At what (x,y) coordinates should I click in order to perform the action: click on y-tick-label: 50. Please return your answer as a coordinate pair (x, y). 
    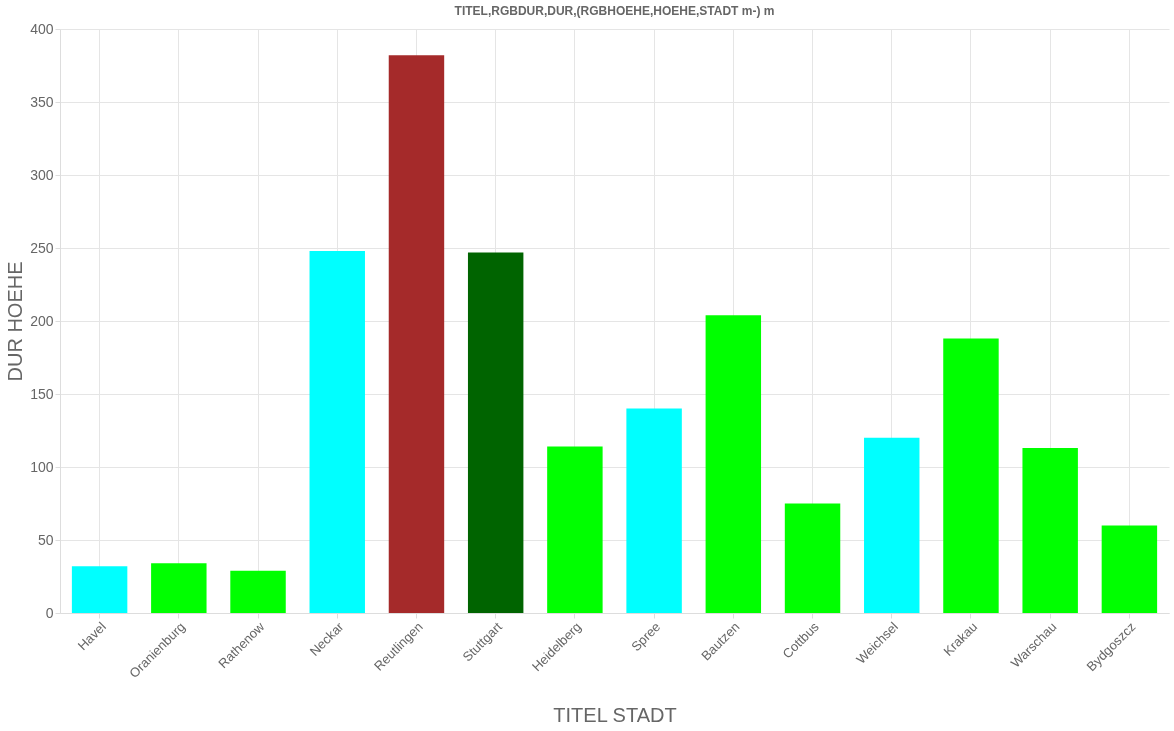
    Looking at the image, I should click on (45, 539).